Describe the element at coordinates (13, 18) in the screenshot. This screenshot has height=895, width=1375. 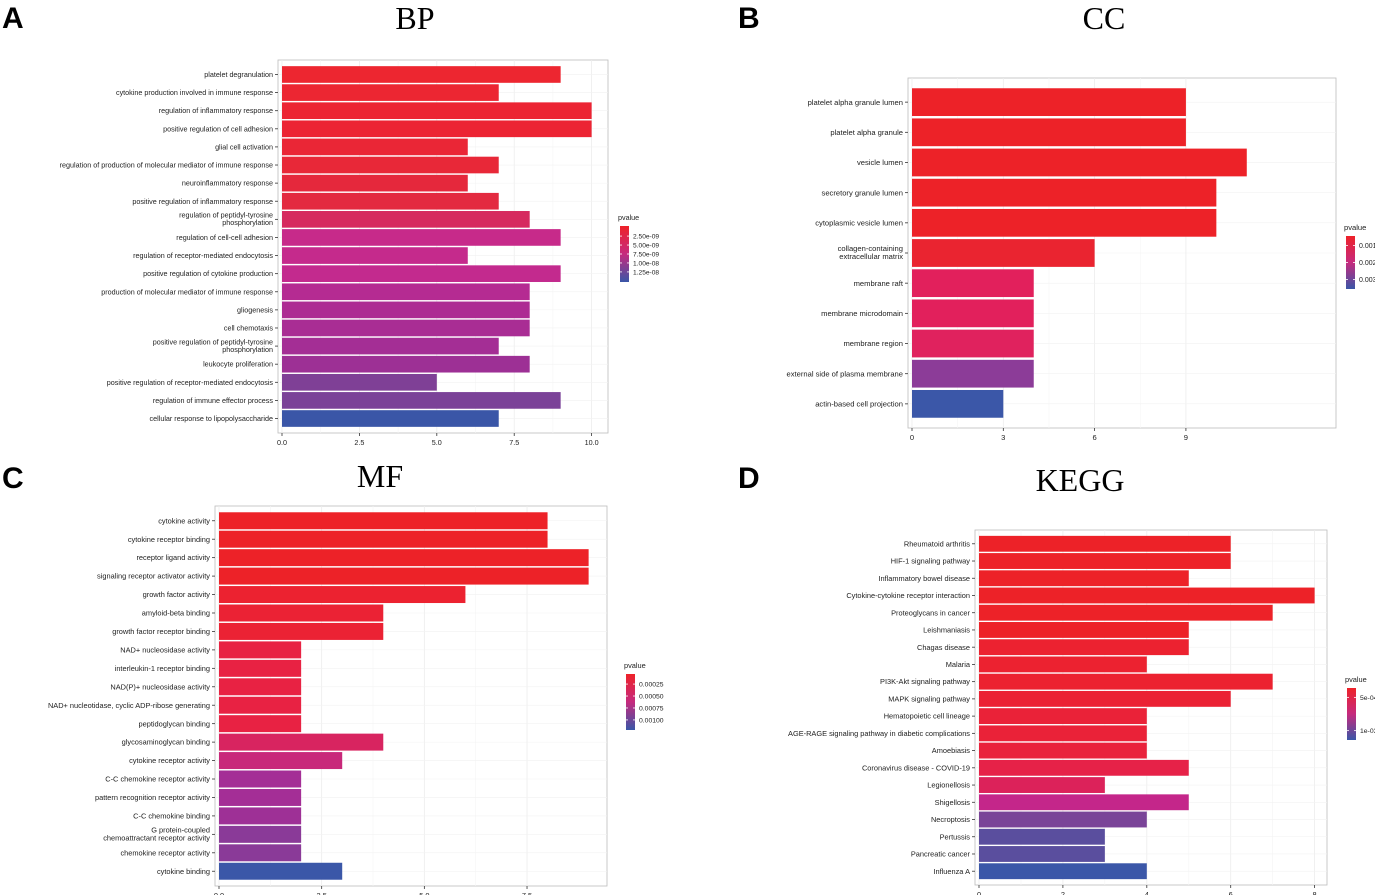
I see `panel-letter-a: A` at that location.